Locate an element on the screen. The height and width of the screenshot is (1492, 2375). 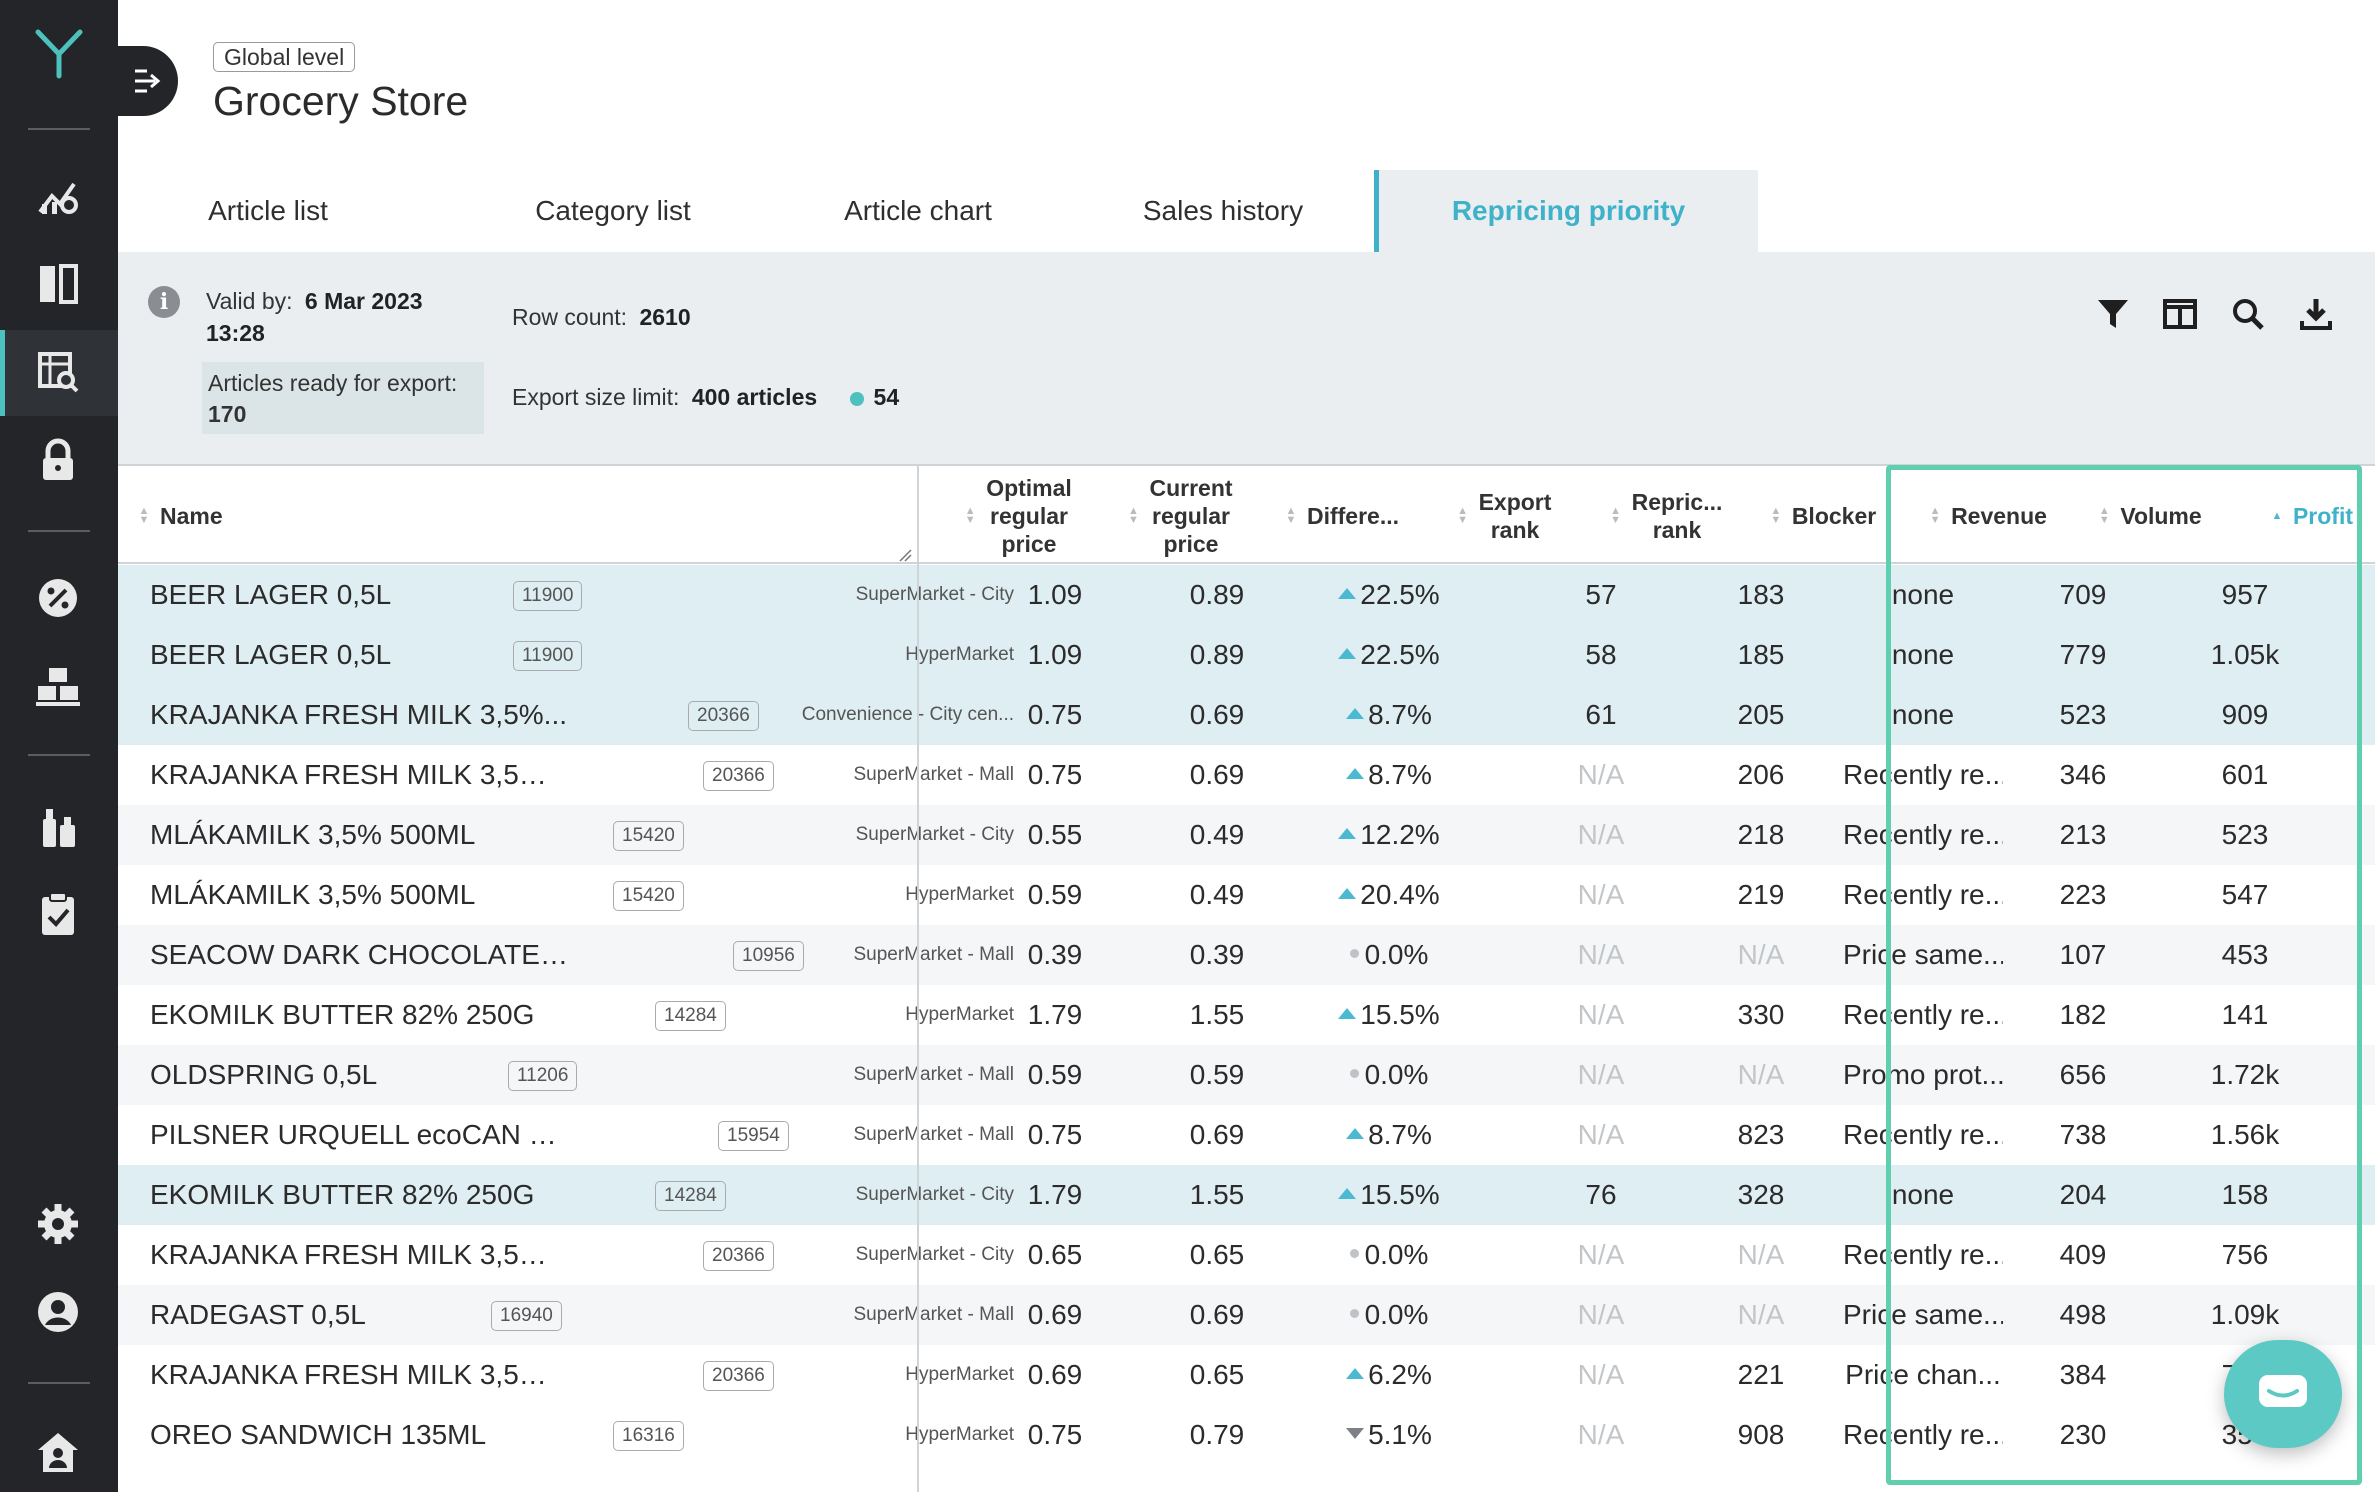
tab-sales-history: Sales history is located at coordinates (1223, 210).